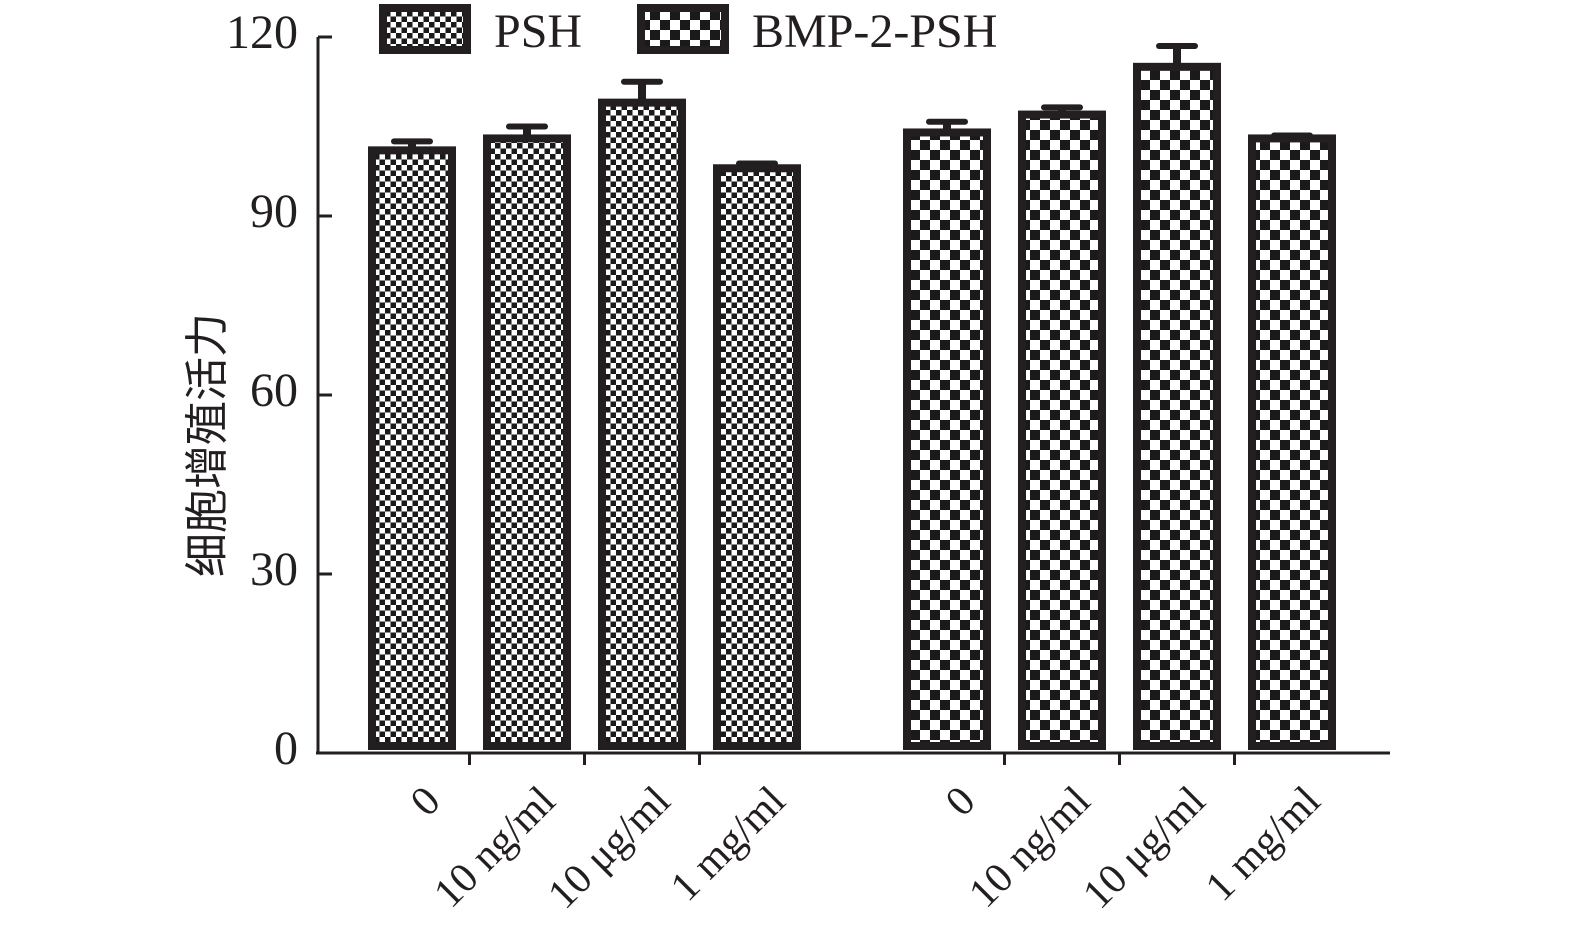 The width and height of the screenshot is (1575, 944). Describe the element at coordinates (425, 29) in the screenshot. I see `legend-swatch-psh` at that location.